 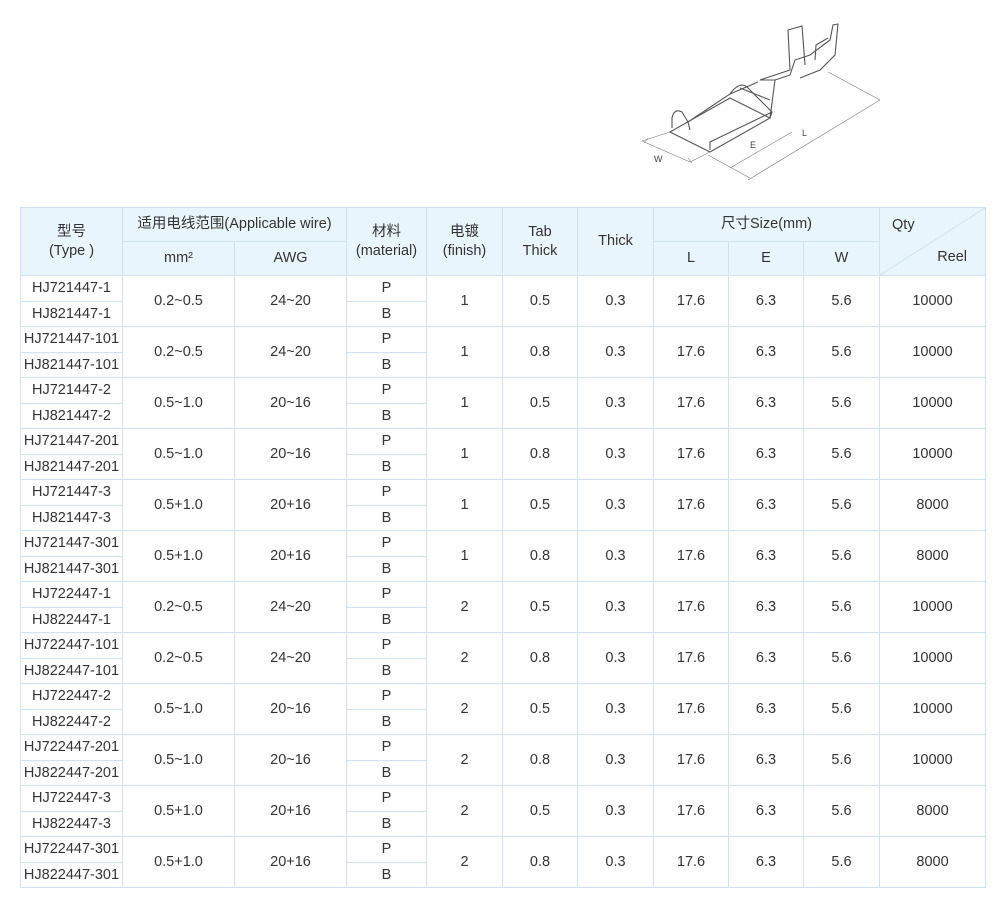 What do you see at coordinates (753, 145) in the screenshot?
I see `dimension-label-e: E` at bounding box center [753, 145].